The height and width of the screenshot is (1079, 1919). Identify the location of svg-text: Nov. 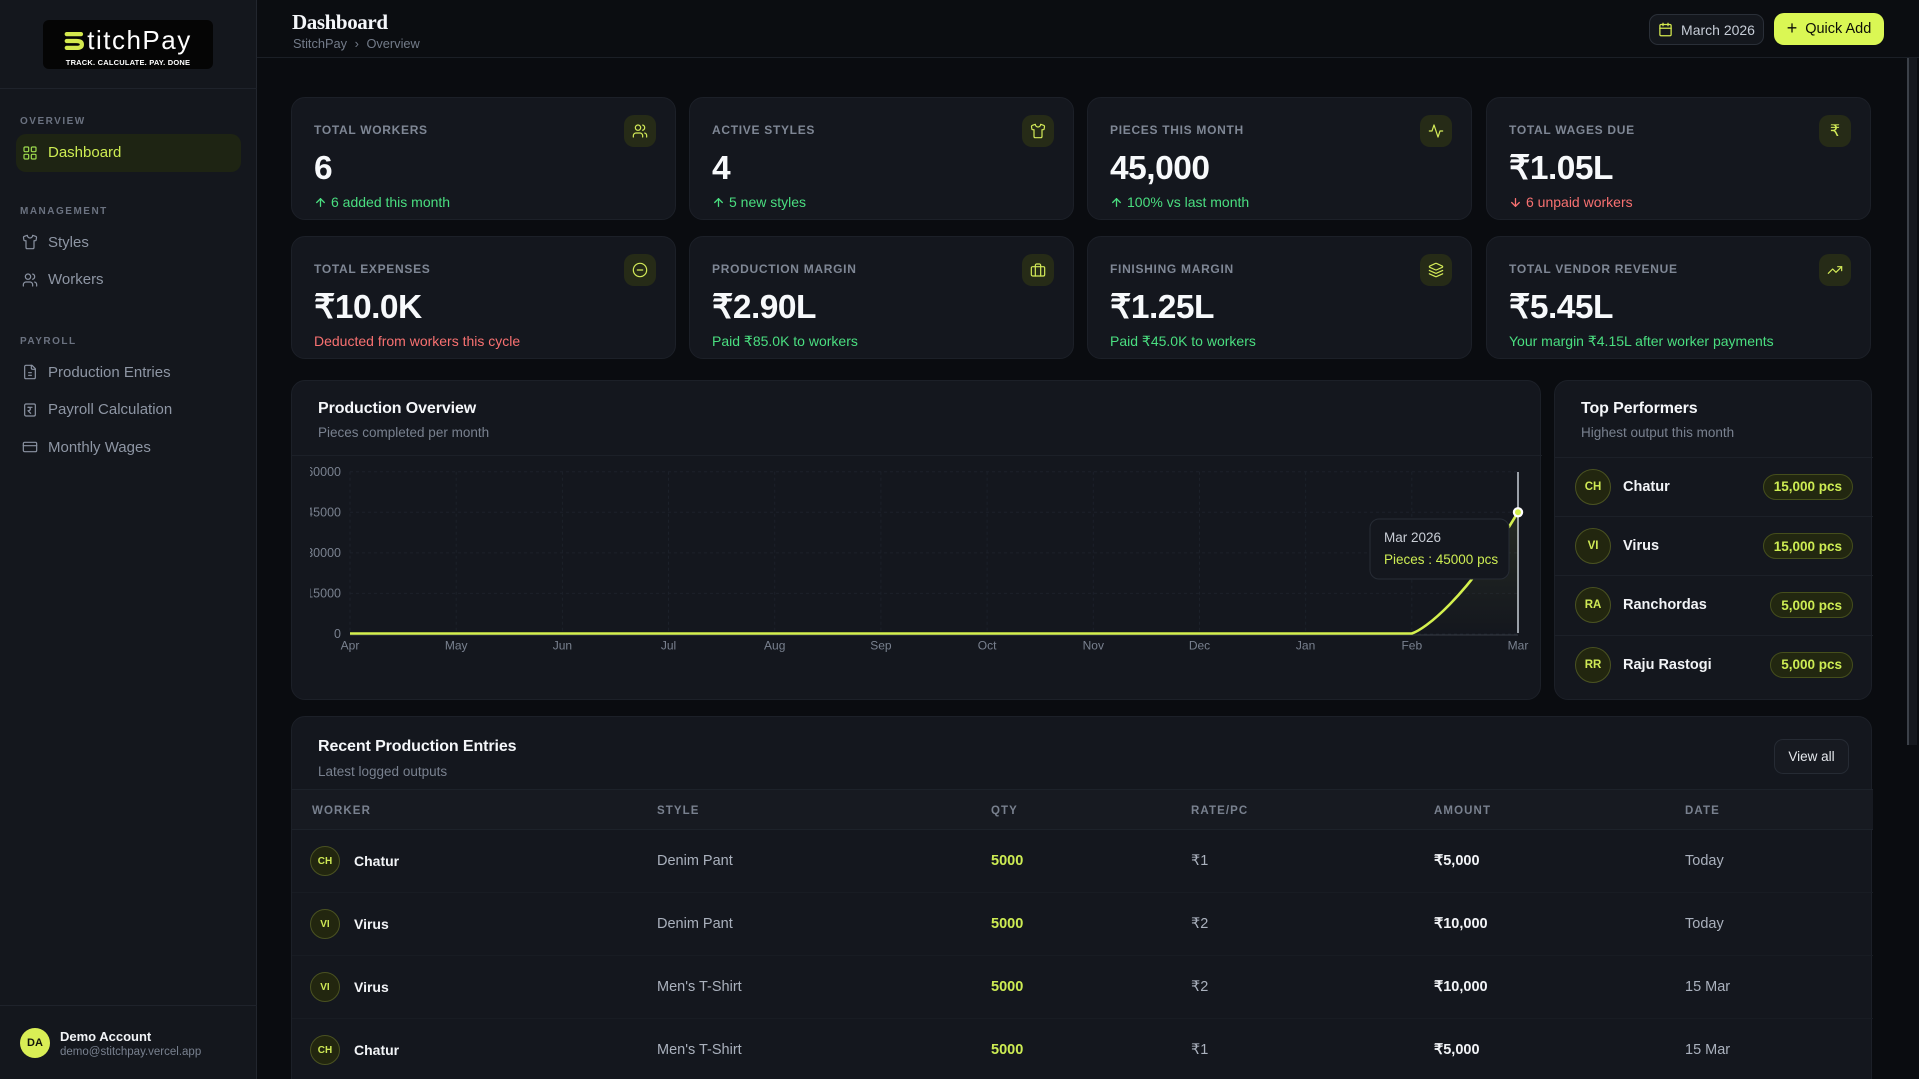
(1093, 646).